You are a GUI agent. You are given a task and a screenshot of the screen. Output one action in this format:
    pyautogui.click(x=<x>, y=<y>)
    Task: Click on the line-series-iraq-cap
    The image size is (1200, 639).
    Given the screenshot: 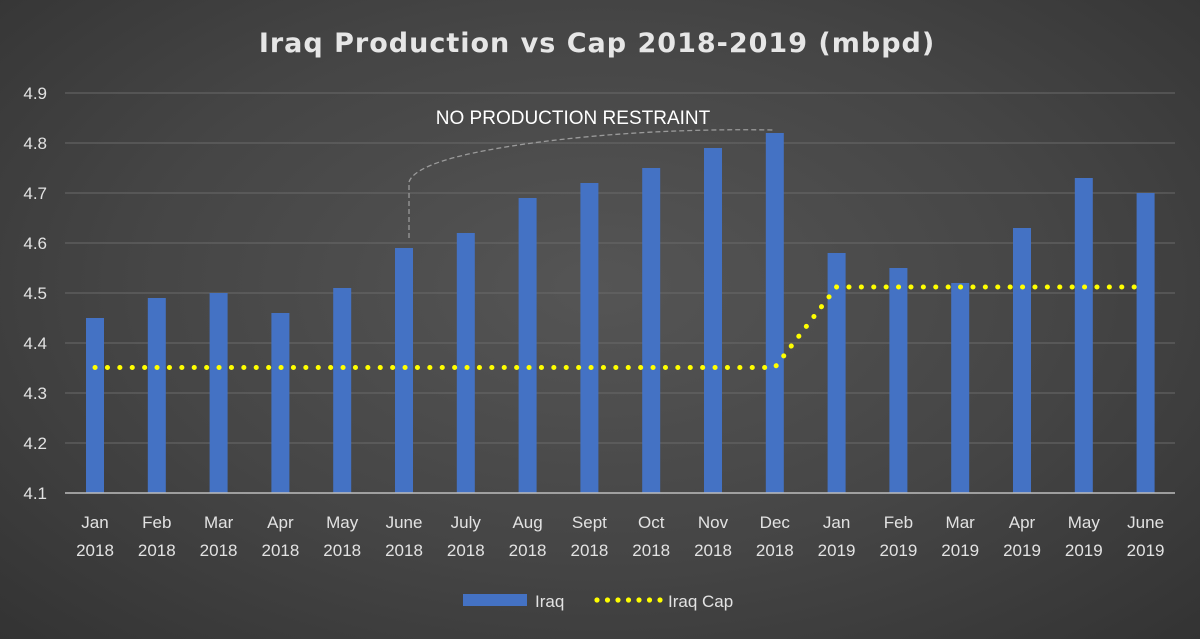 What is the action you would take?
    pyautogui.click(x=620, y=327)
    